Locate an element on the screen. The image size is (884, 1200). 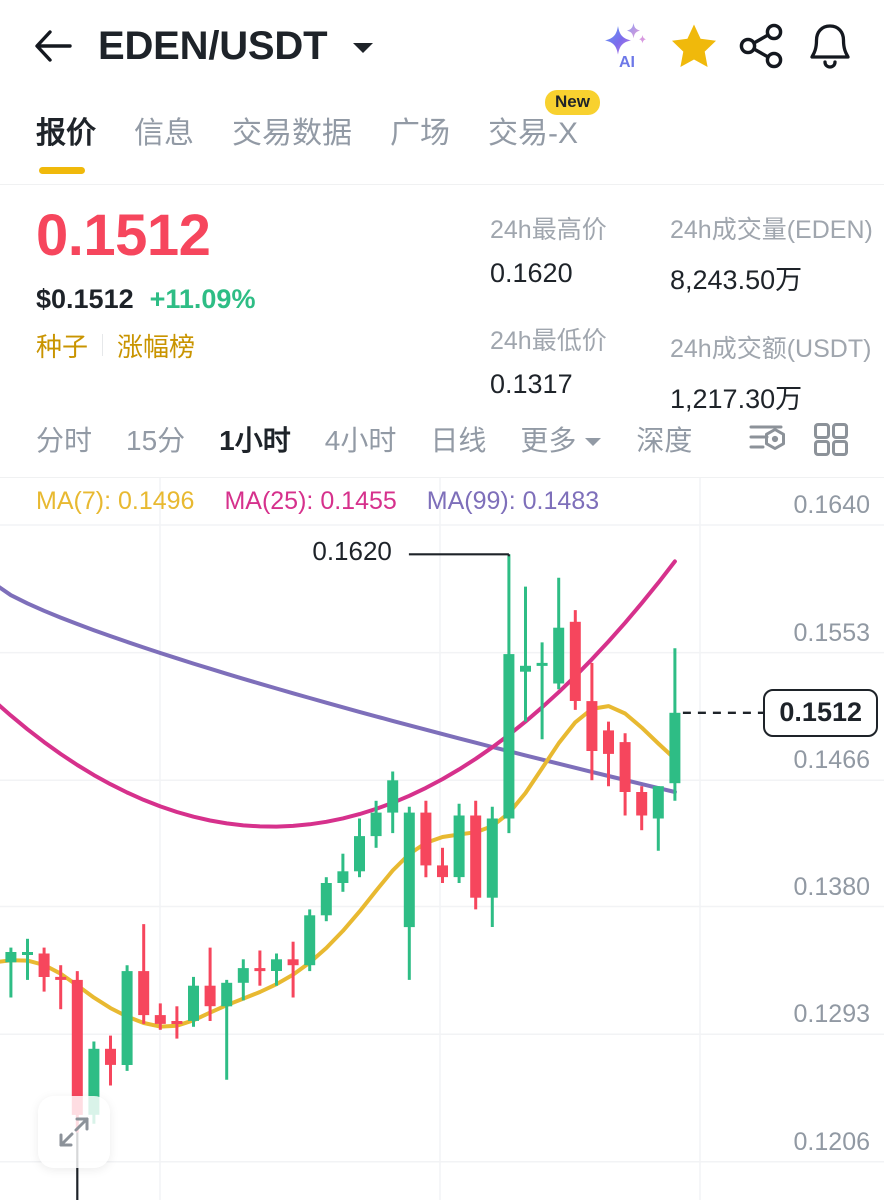
tab-trade-data: 交易数据 is located at coordinates (292, 133).